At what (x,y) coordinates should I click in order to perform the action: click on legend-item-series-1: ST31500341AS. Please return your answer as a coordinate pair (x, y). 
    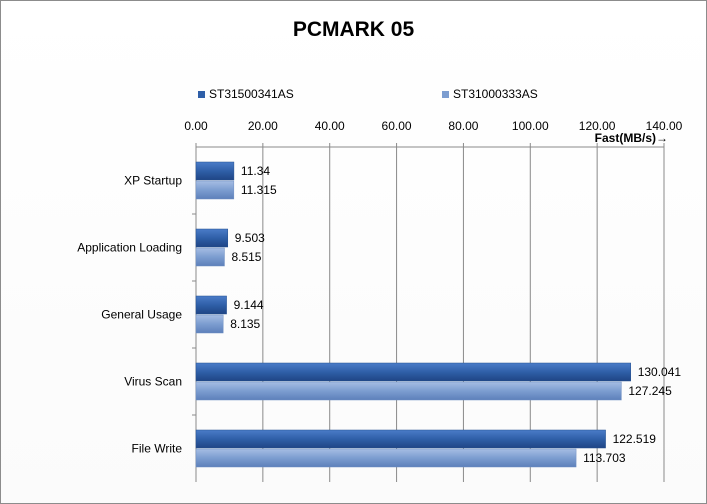
    Looking at the image, I should click on (246, 94).